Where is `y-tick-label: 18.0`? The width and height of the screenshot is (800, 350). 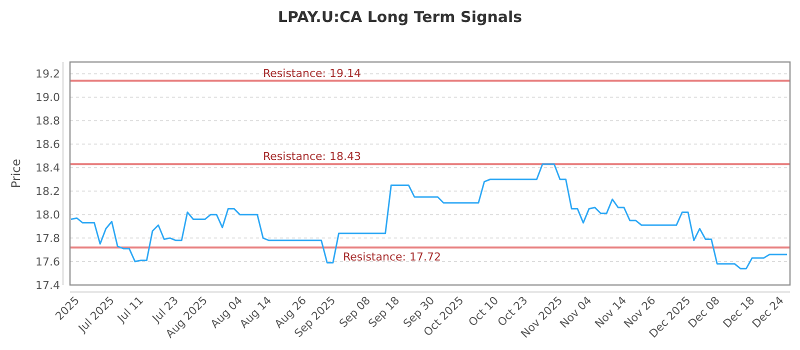 y-tick-label: 18.0 is located at coordinates (48, 215).